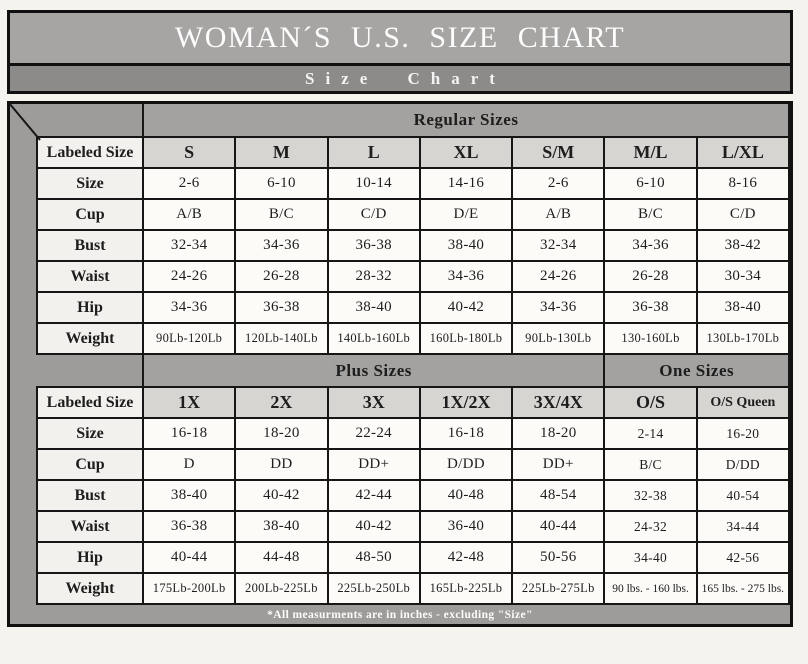 The height and width of the screenshot is (664, 808). What do you see at coordinates (743, 588) in the screenshot?
I see `size-cell: 165 lbs. - 275 lbs.` at bounding box center [743, 588].